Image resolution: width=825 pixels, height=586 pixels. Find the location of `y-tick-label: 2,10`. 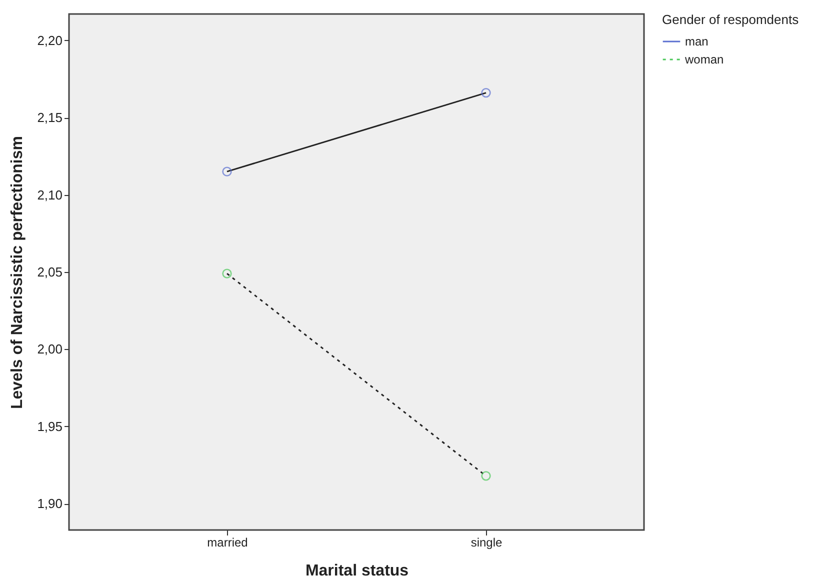

y-tick-label: 2,10 is located at coordinates (49, 194).